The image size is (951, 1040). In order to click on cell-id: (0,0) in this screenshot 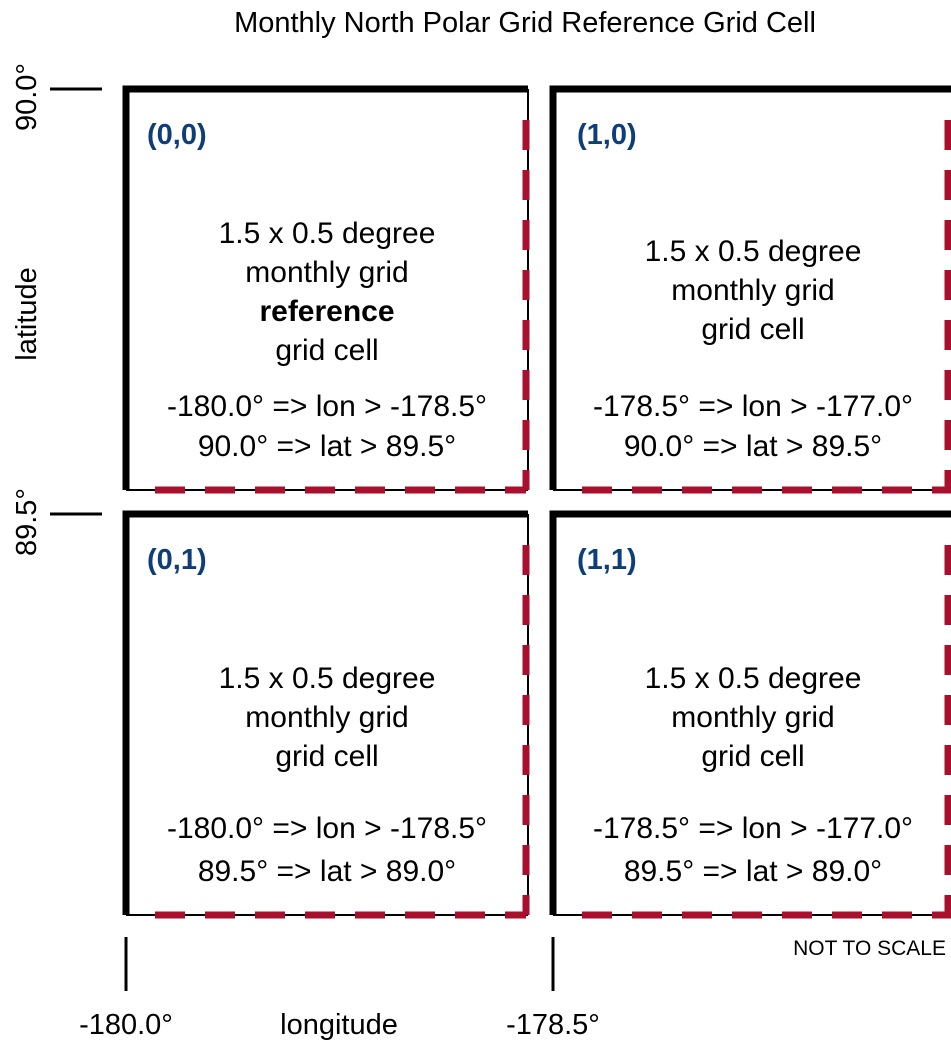, I will do `click(177, 135)`.